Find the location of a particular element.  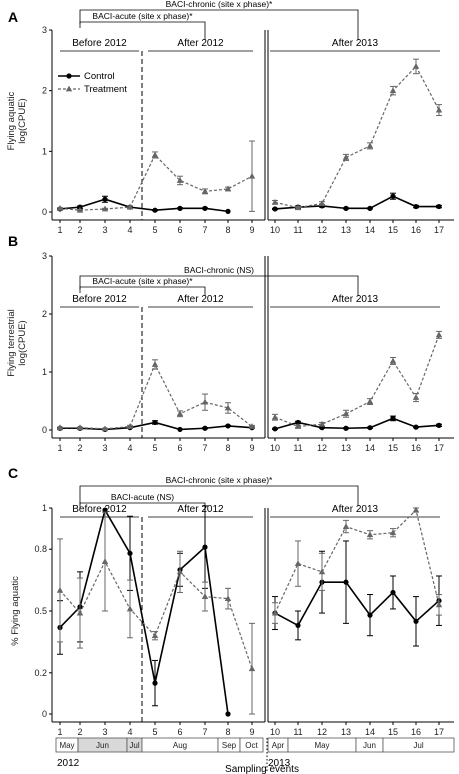

y-tick-label: 0.2 is located at coordinates (40, 673).